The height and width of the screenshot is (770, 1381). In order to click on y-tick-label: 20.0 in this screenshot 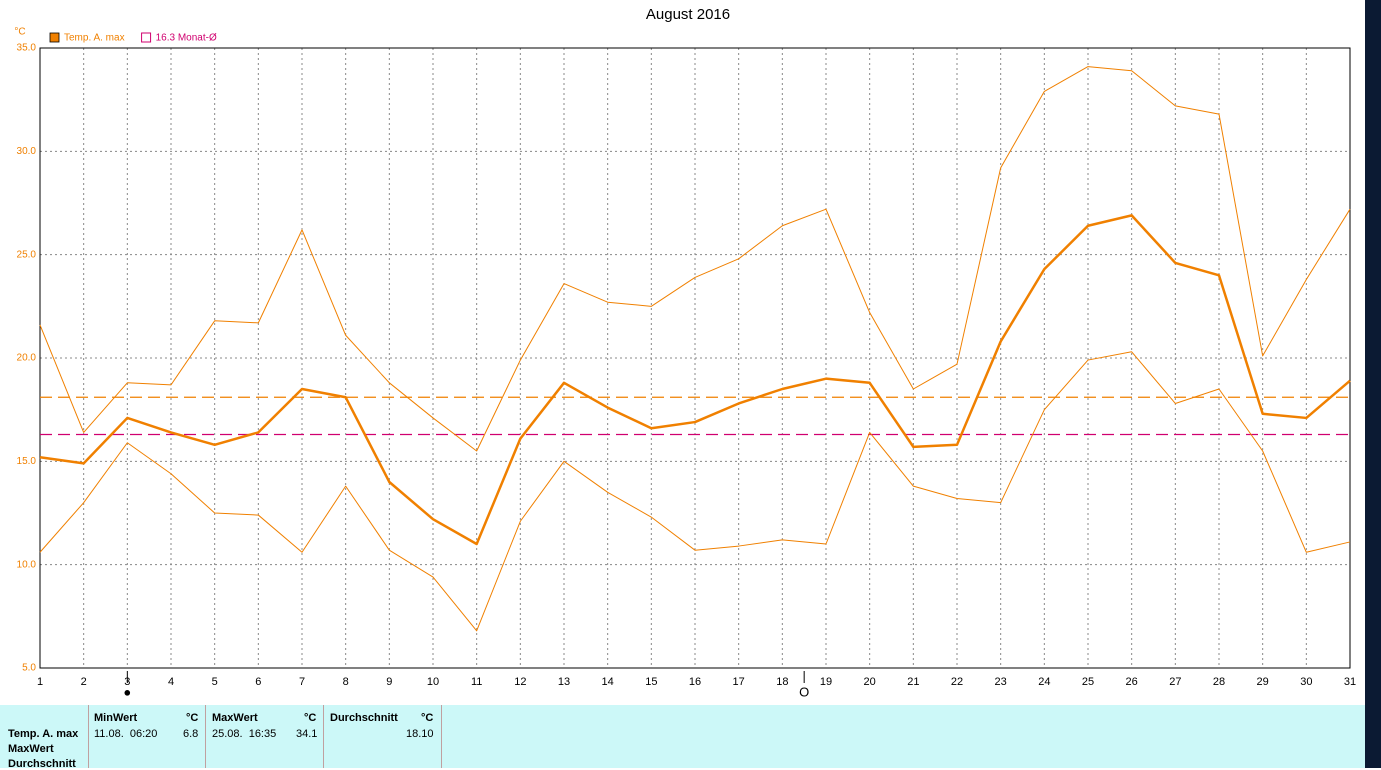, I will do `click(27, 358)`.